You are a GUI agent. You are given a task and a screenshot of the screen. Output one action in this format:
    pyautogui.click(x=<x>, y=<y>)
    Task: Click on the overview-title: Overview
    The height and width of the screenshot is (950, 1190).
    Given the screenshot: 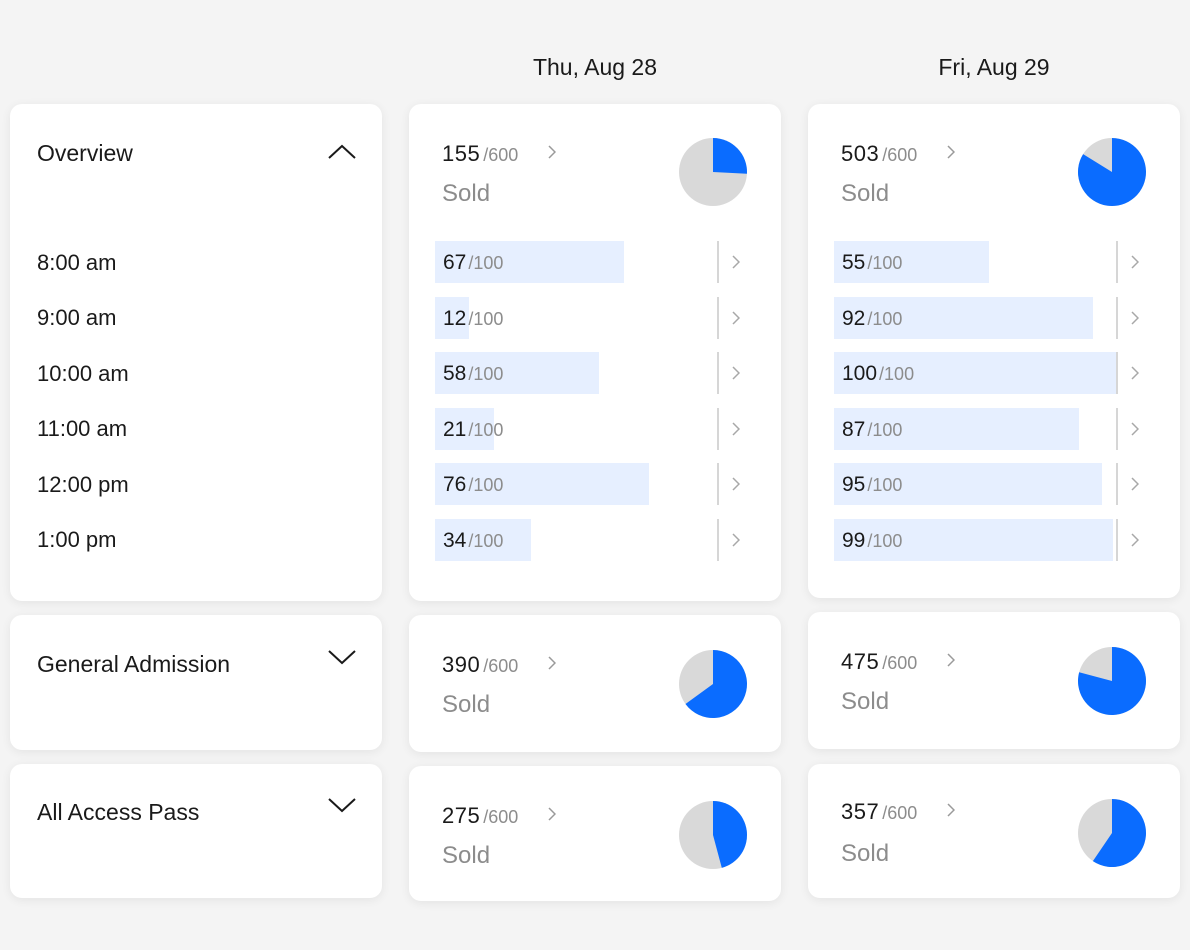 What is the action you would take?
    pyautogui.click(x=85, y=153)
    